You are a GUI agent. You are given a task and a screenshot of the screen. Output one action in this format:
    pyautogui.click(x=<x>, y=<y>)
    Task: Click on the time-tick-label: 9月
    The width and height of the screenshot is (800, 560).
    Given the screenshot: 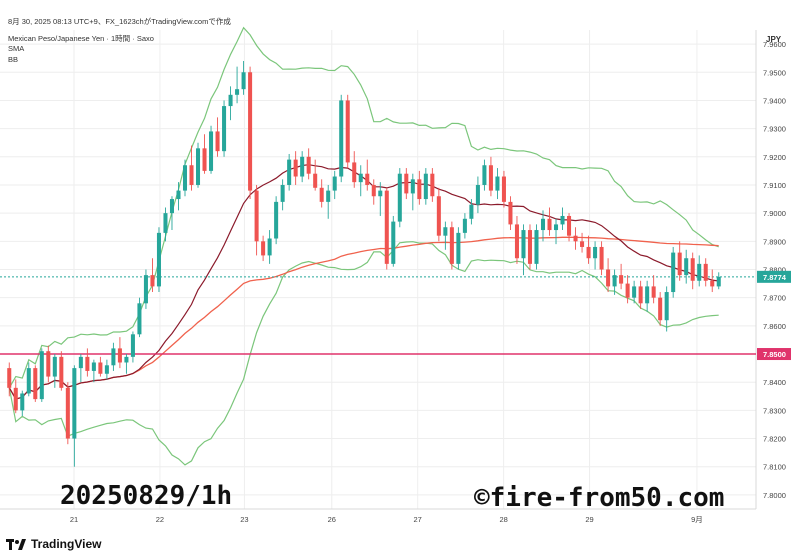 What is the action you would take?
    pyautogui.click(x=697, y=519)
    